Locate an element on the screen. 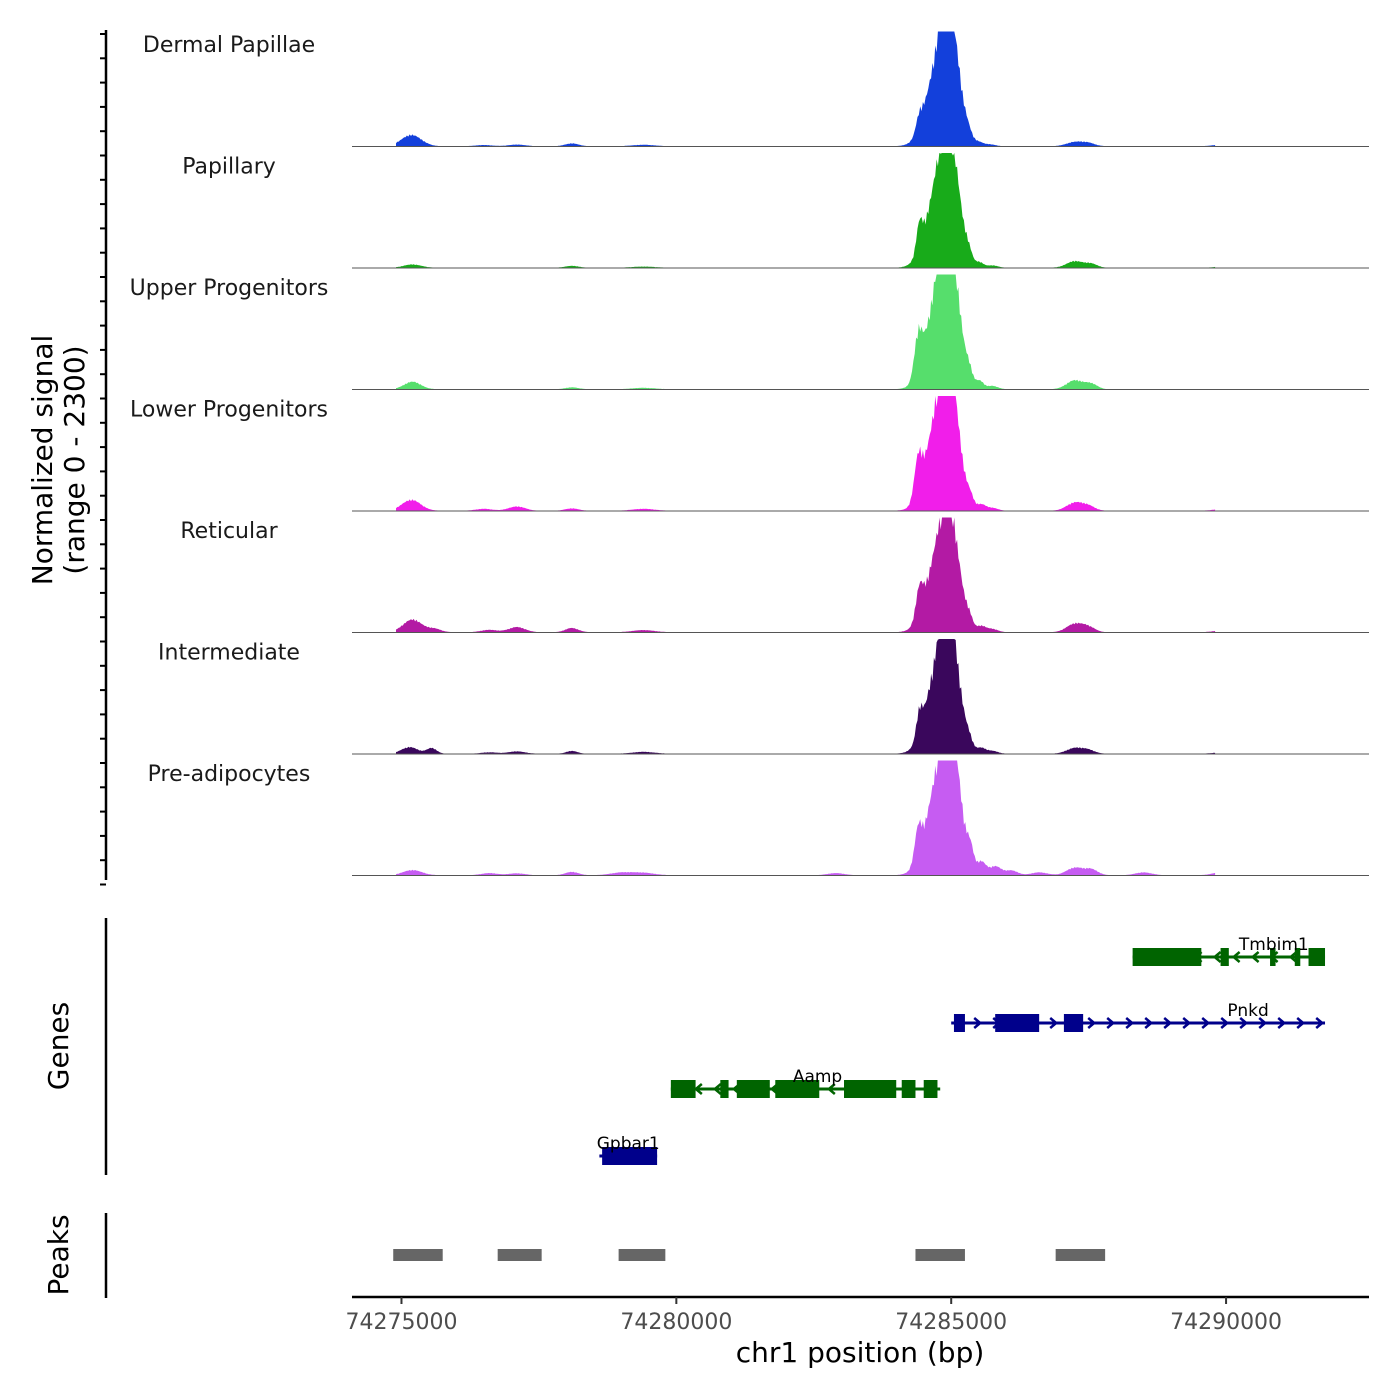 The width and height of the screenshot is (1400, 1400). track-pre-adipocytes: Pre-adipocytes is located at coordinates (758, 818).